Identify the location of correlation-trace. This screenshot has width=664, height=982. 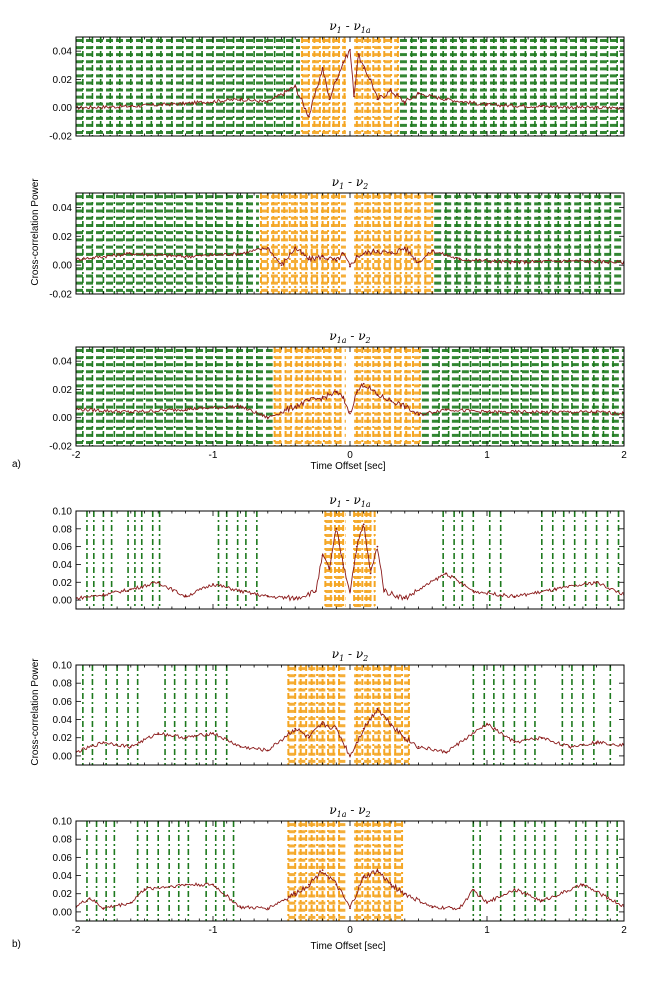
(350, 563).